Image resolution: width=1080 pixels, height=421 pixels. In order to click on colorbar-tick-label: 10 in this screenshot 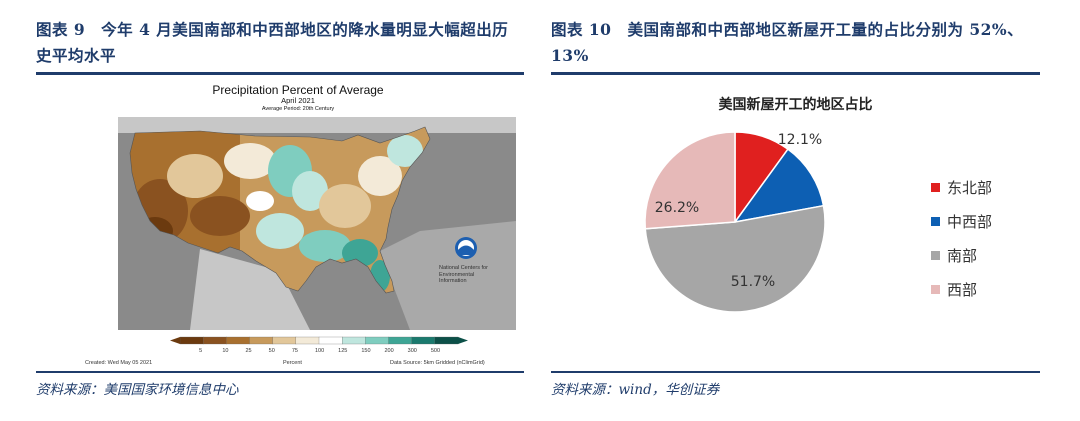, I will do `click(225, 351)`.